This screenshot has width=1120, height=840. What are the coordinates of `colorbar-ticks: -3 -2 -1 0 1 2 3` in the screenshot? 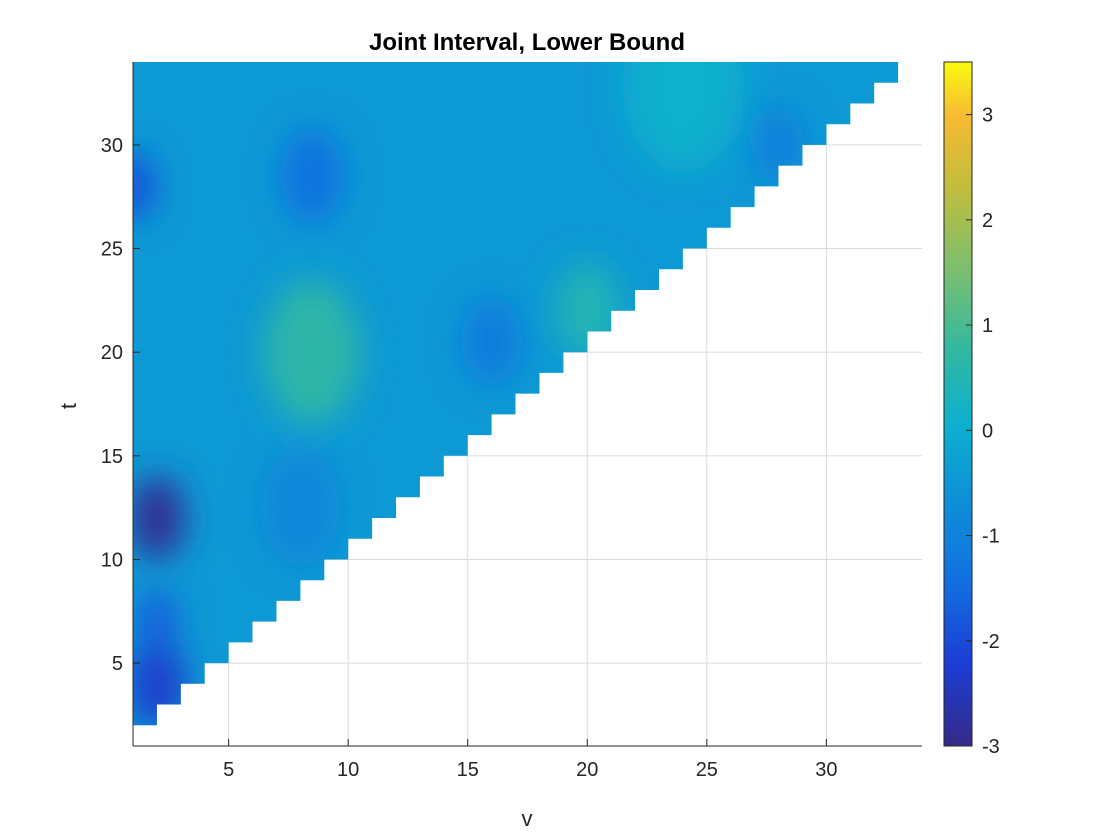 It's located at (983, 431).